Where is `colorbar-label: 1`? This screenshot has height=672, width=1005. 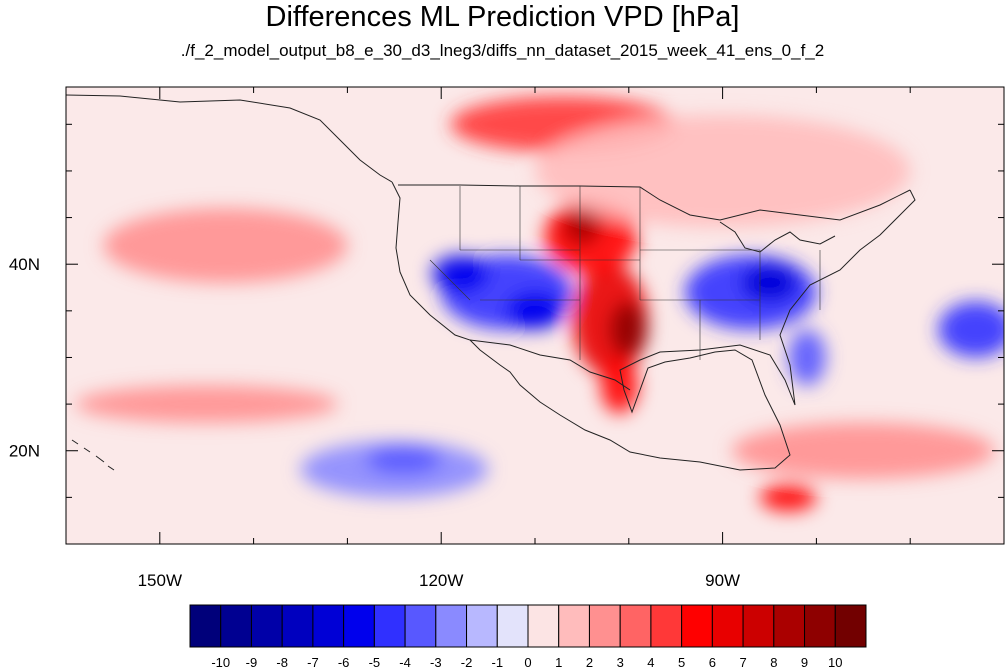
colorbar-label: 1 is located at coordinates (558, 662).